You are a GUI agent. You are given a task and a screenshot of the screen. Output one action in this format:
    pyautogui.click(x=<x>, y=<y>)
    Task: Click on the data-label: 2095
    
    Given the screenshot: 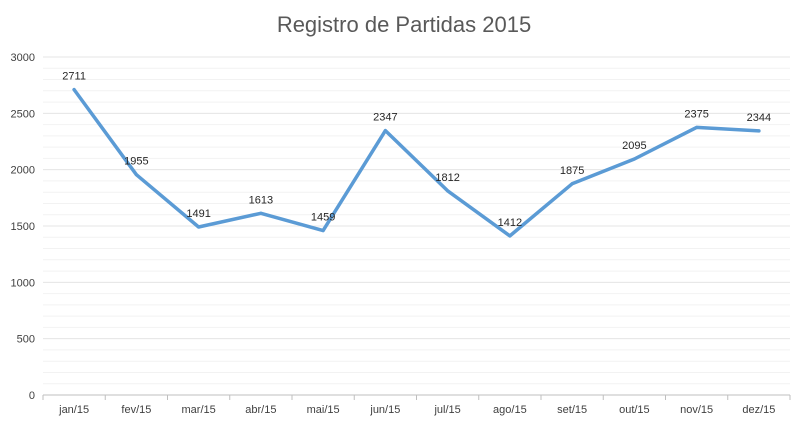 What is the action you would take?
    pyautogui.click(x=634, y=146)
    